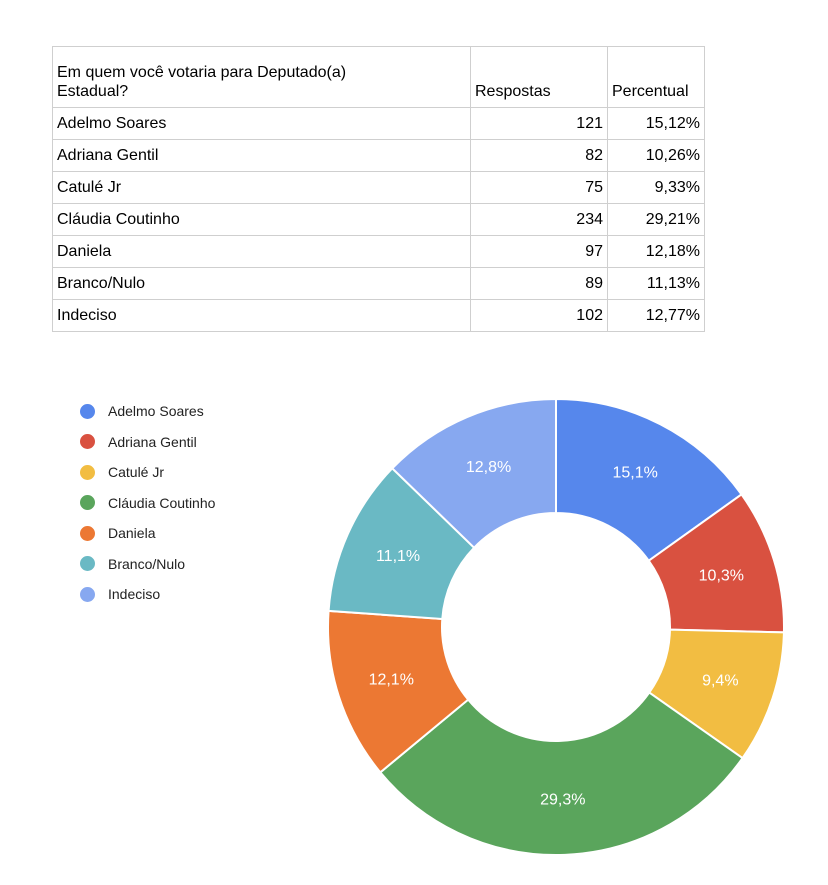 This screenshot has height=885, width=828. What do you see at coordinates (261, 251) in the screenshot?
I see `row-name: Daniela` at bounding box center [261, 251].